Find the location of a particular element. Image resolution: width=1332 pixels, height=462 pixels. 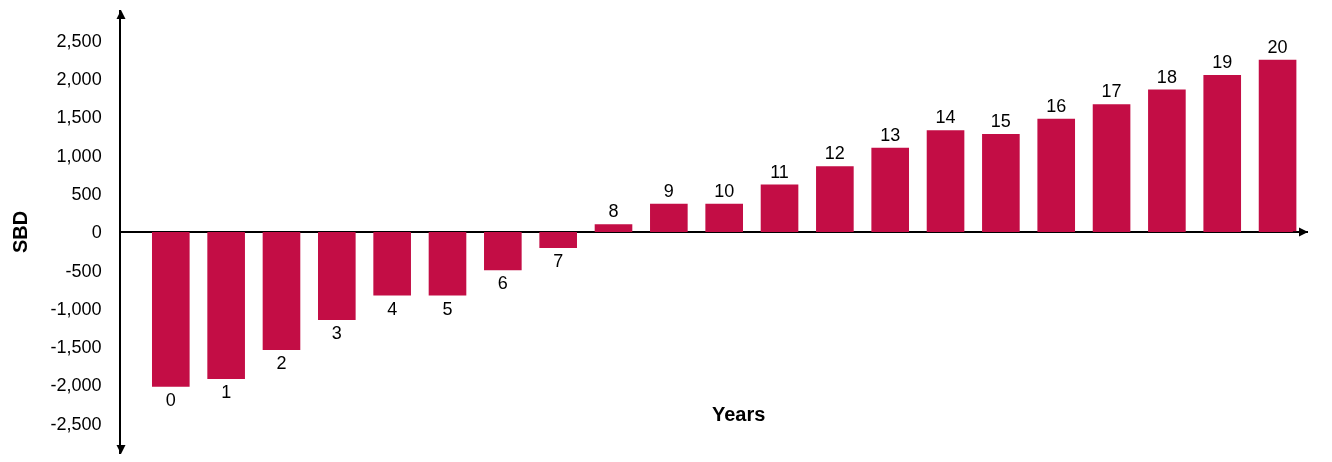

y-tick-label: 1,500 is located at coordinates (79, 117).